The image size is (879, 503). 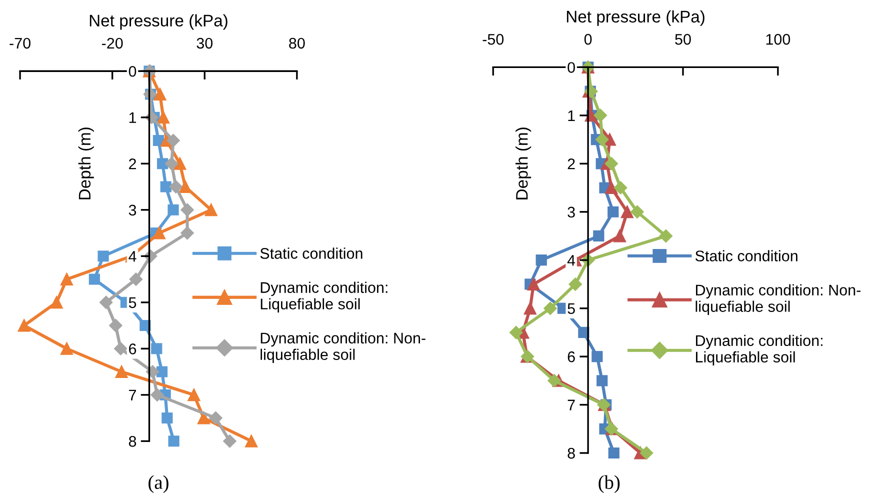 I want to click on x-tick-label: 50, so click(x=683, y=39).